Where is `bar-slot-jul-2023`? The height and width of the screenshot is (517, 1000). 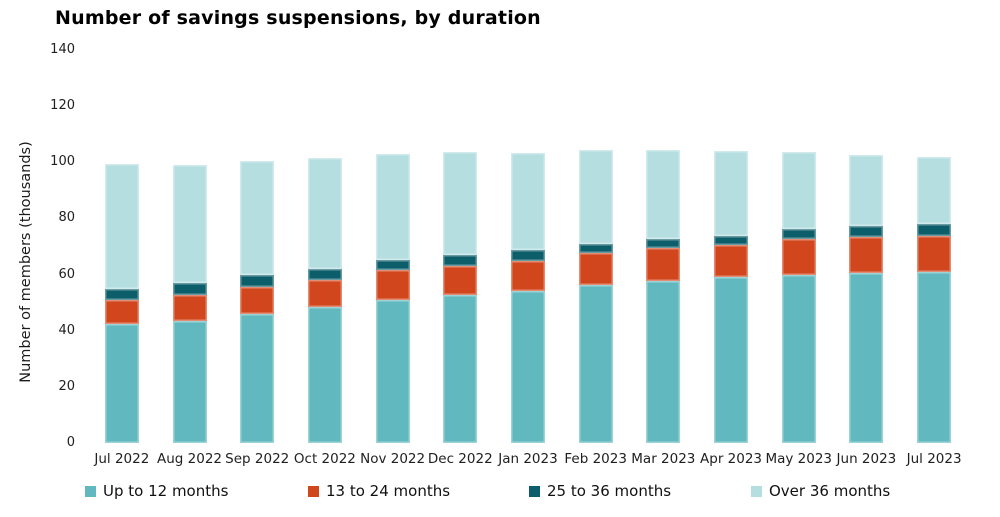 bar-slot-jul-2023 is located at coordinates (934, 246).